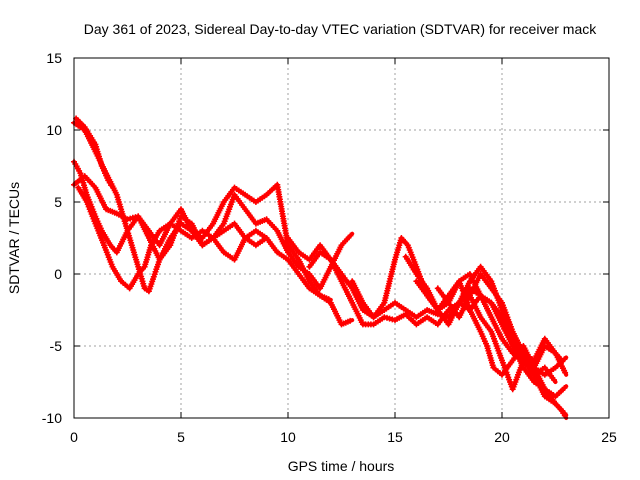 This screenshot has width=640, height=480. I want to click on x-tick-labels: 0 5 10 15 20 25, so click(343, 437).